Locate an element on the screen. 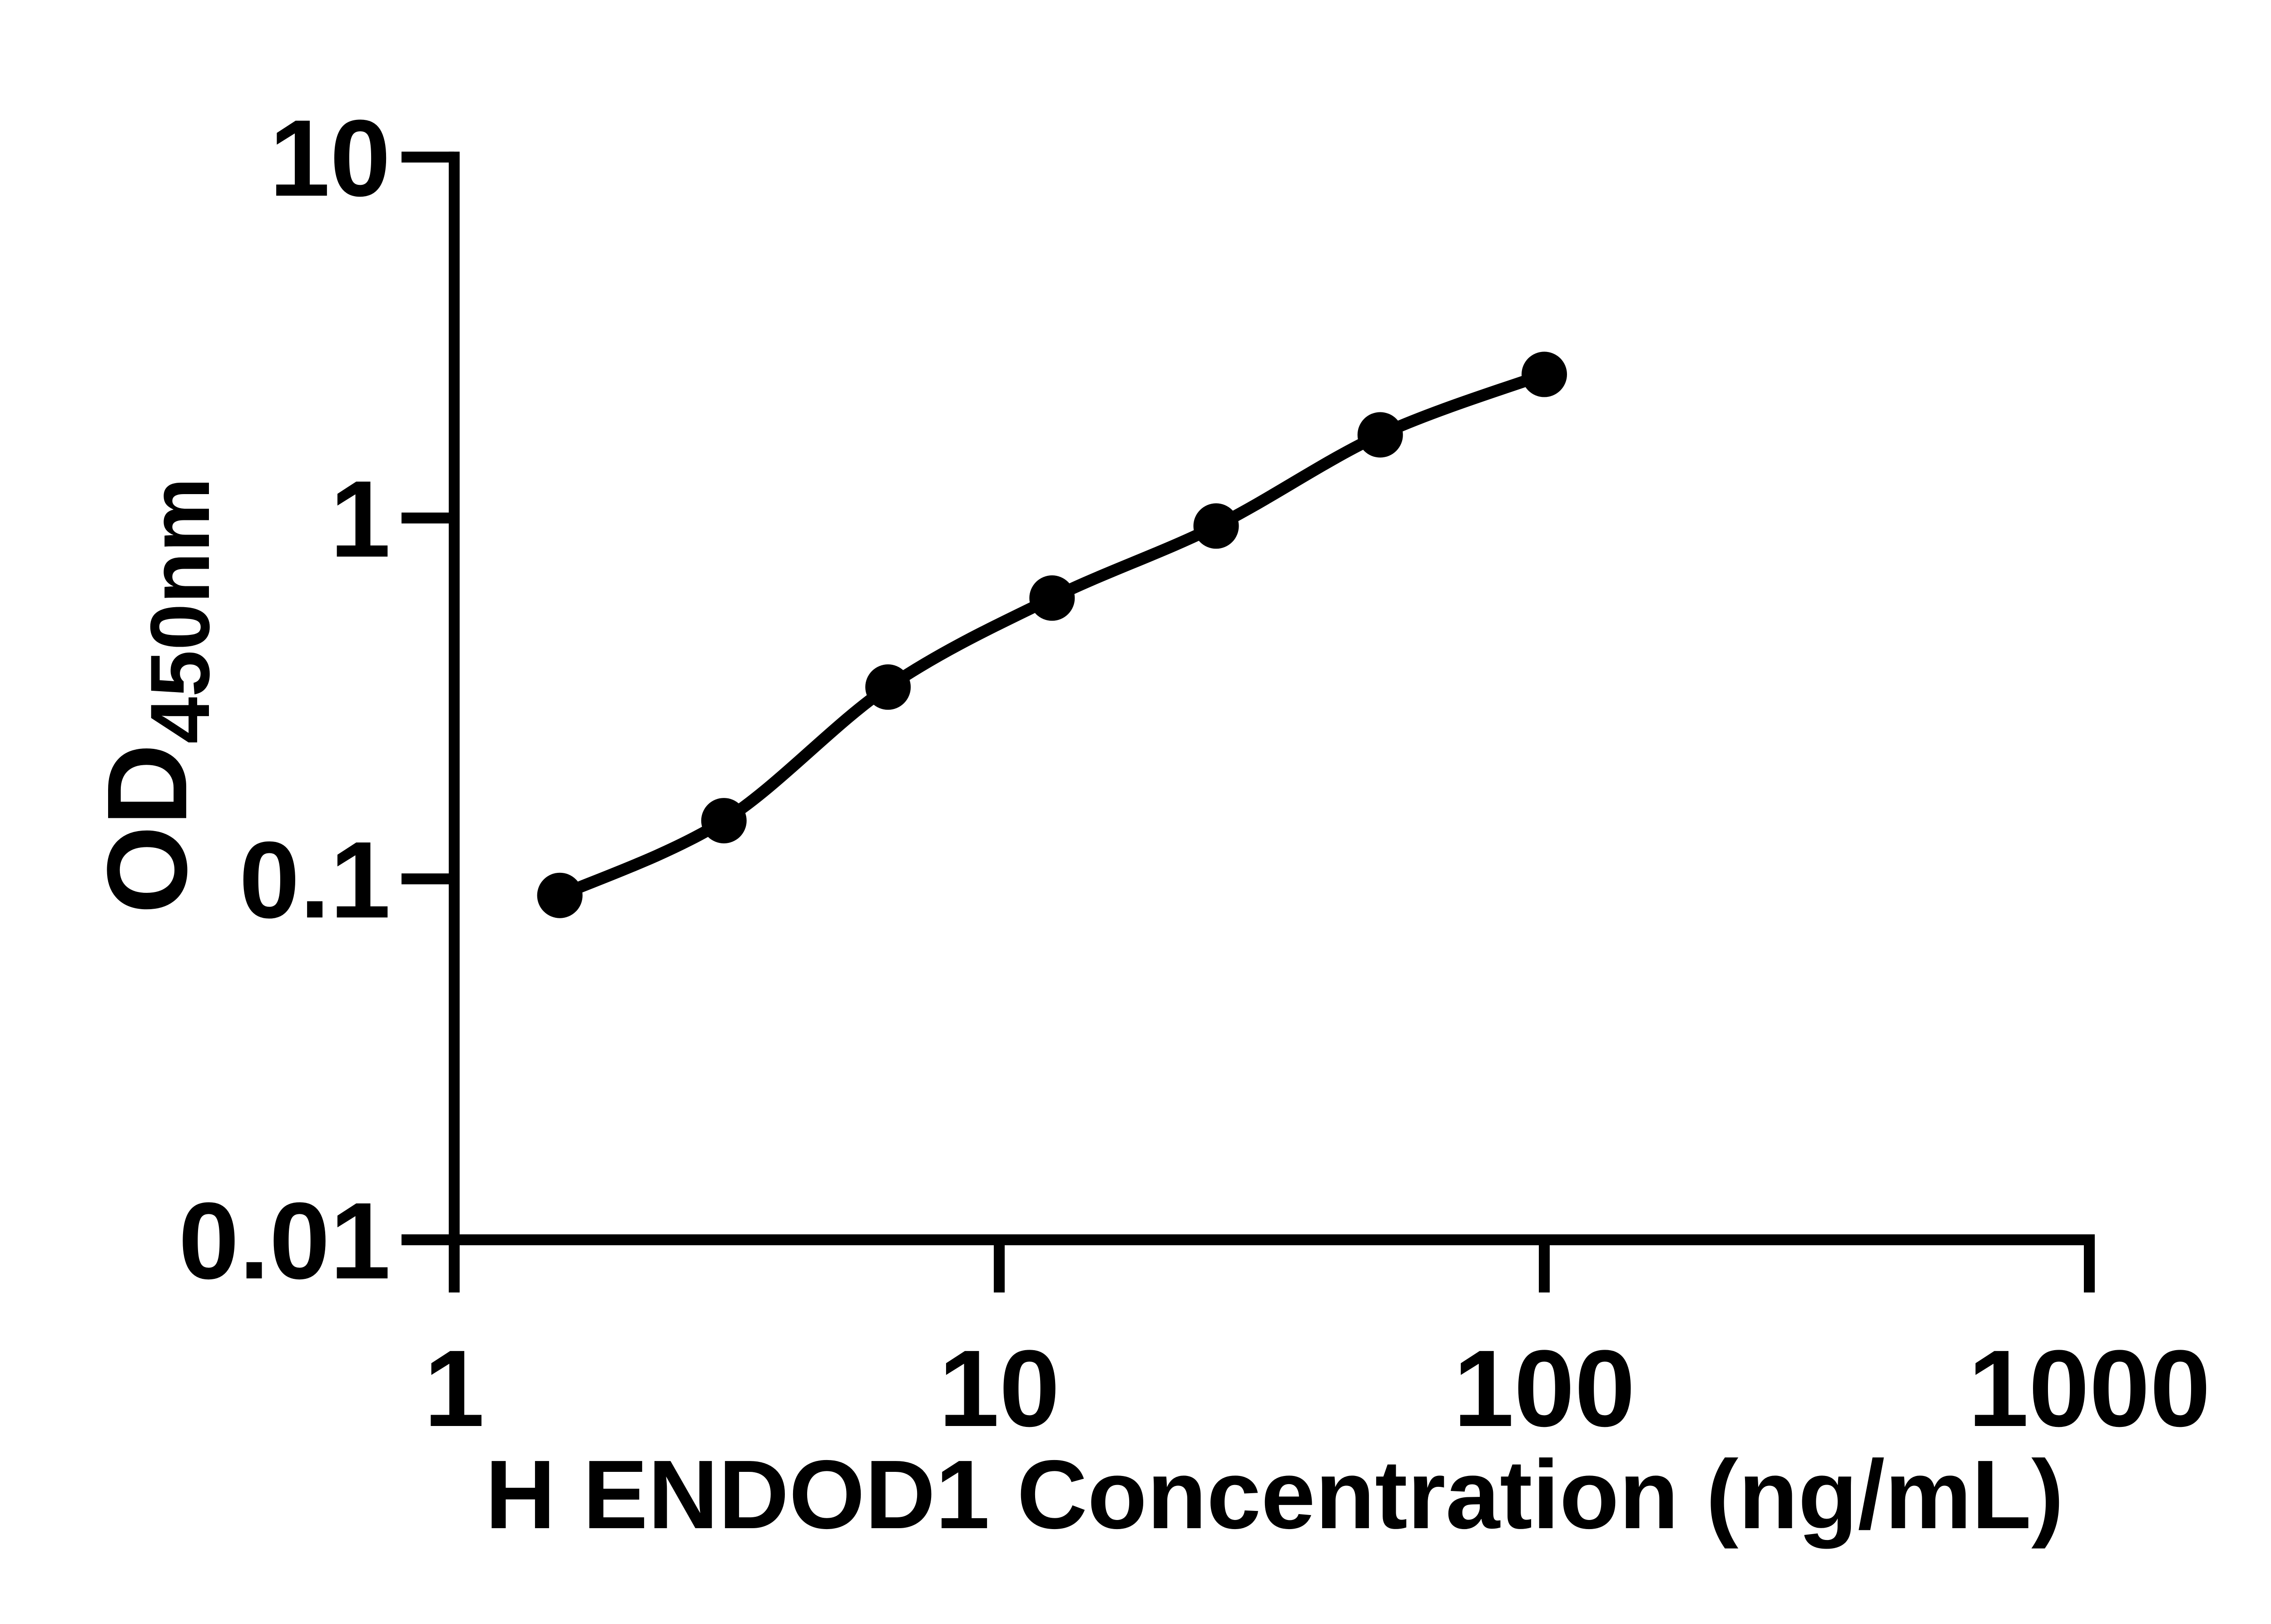  x-tick-label: 100 is located at coordinates (1544, 1388).